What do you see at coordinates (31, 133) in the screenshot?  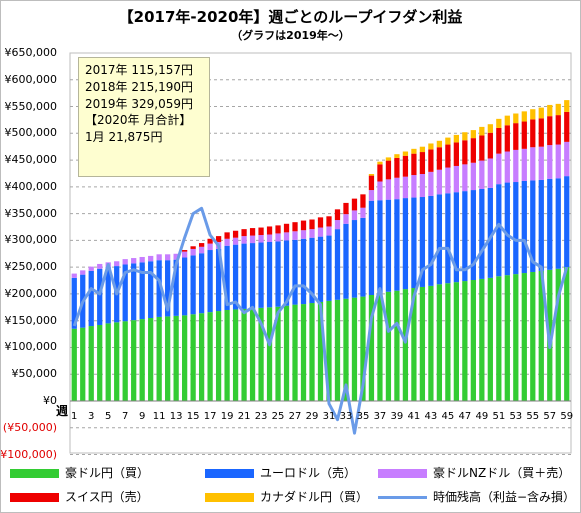 I see `y-tick-label: ¥500,000` at bounding box center [31, 133].